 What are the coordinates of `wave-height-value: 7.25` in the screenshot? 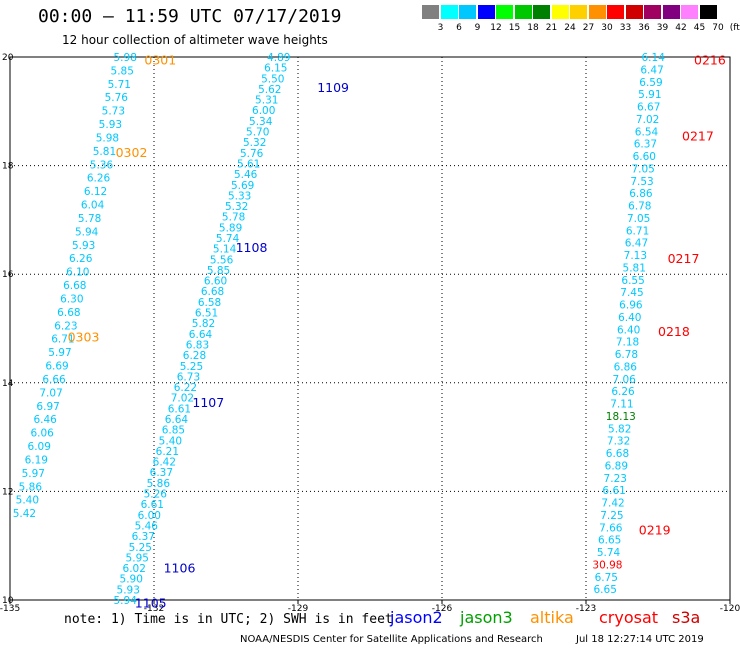 It's located at (611, 516).